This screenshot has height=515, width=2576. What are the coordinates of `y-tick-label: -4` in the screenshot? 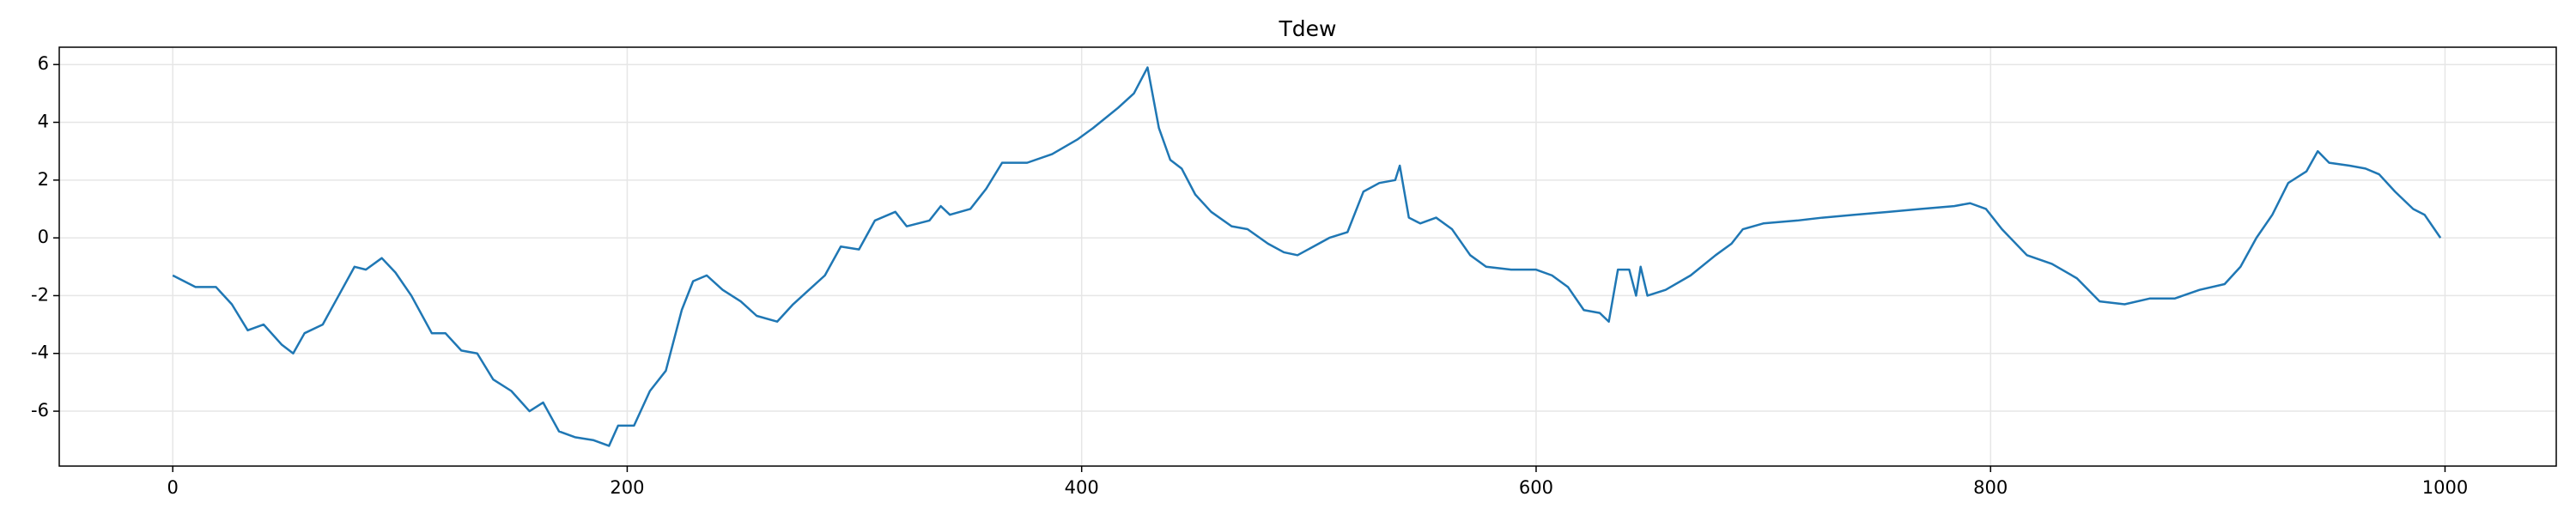 It's located at (40, 352).